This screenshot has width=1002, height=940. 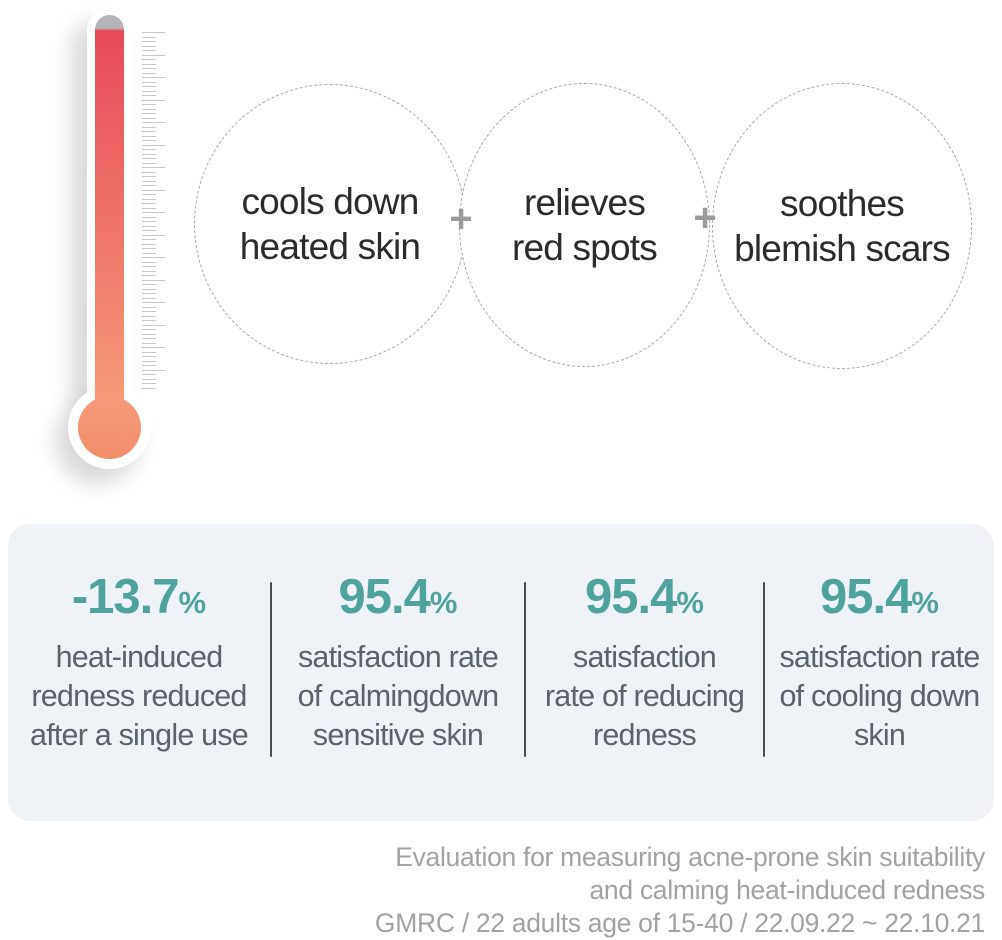 What do you see at coordinates (109, 427) in the screenshot?
I see `thermometer-bulb-fill` at bounding box center [109, 427].